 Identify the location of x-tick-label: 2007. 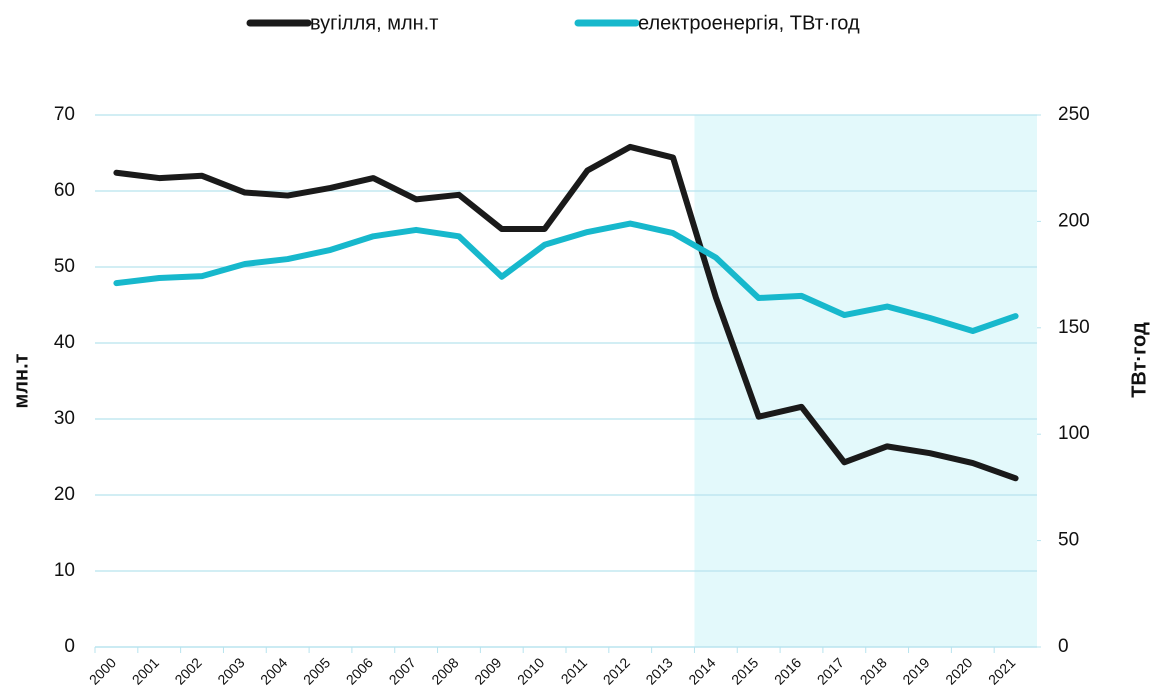
(402, 670).